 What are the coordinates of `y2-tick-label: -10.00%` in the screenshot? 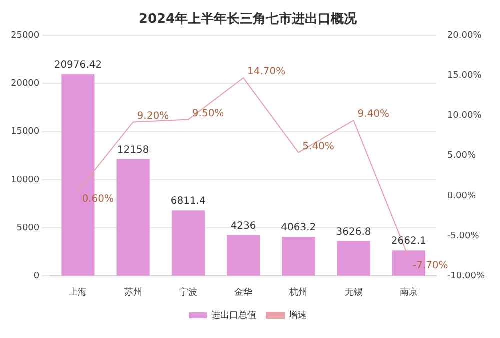 It's located at (466, 277).